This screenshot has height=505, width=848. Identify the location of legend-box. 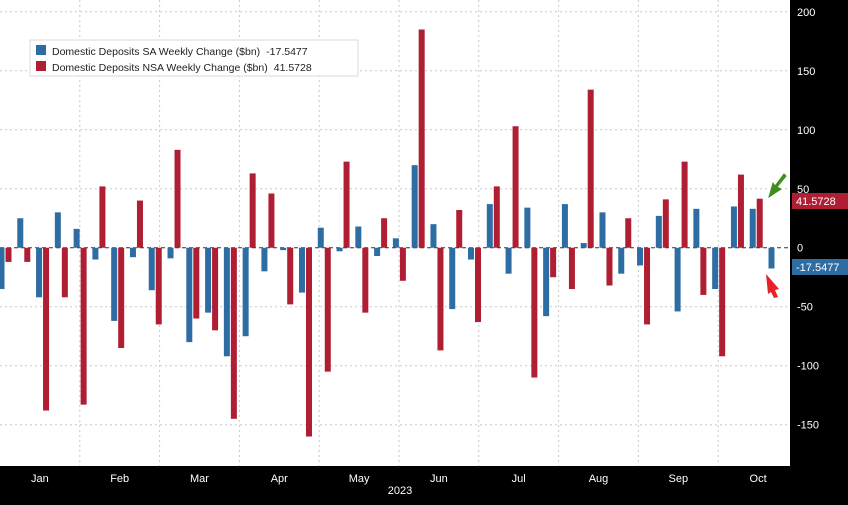
(194, 58).